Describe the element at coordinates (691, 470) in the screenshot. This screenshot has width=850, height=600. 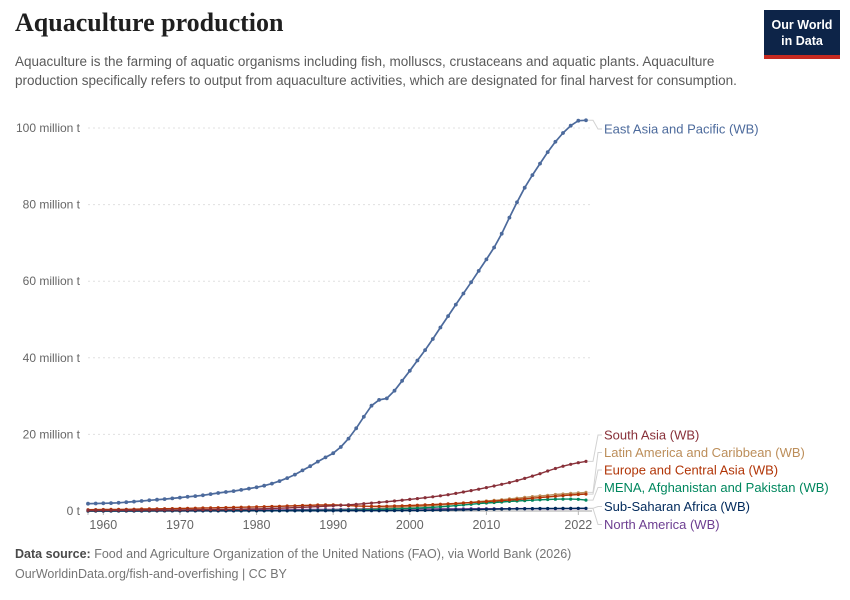
I see `series-label-europe-and-central-asia-wb: Europe and Central Asia (WB)` at that location.